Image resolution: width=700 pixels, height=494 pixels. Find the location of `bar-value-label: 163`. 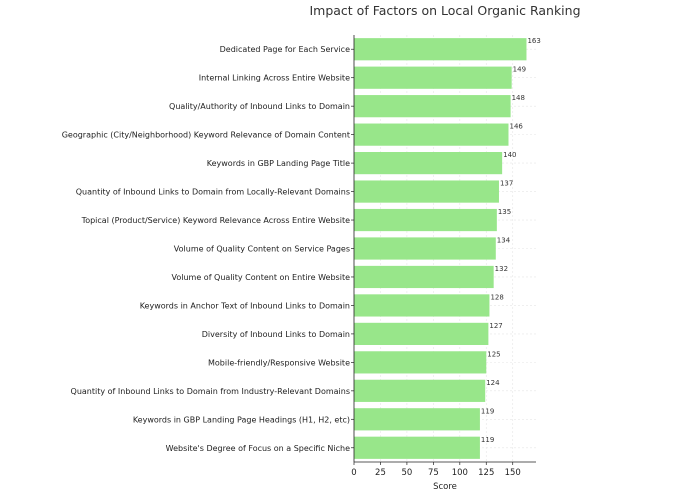

bar-value-label: 163 is located at coordinates (533, 41).